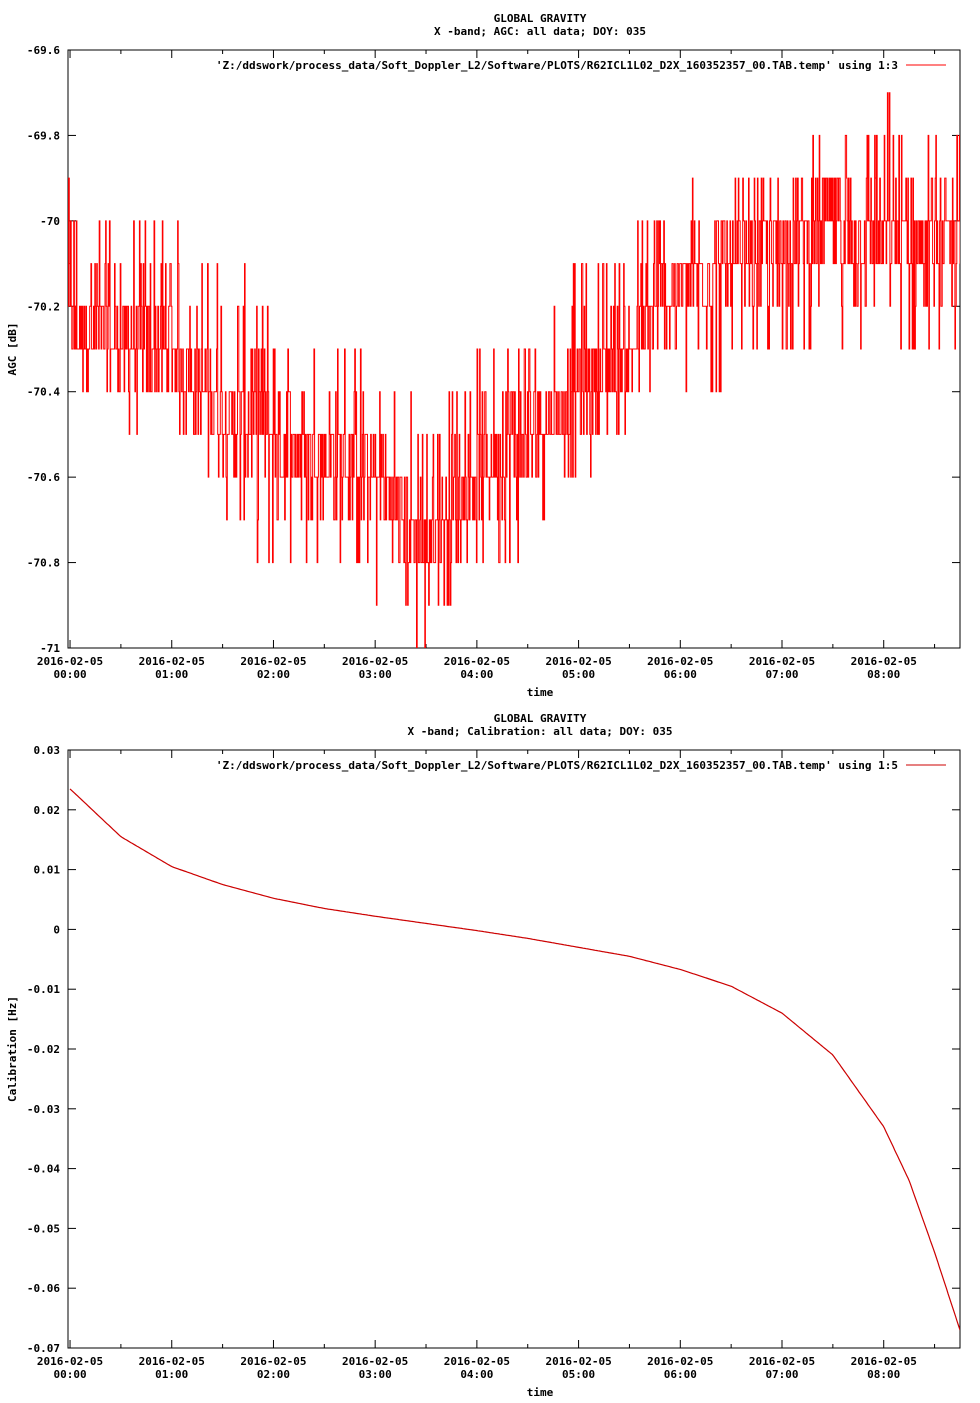 The height and width of the screenshot is (1403, 980). Describe the element at coordinates (47, 810) in the screenshot. I see `y-tick-label: 0.02` at that location.